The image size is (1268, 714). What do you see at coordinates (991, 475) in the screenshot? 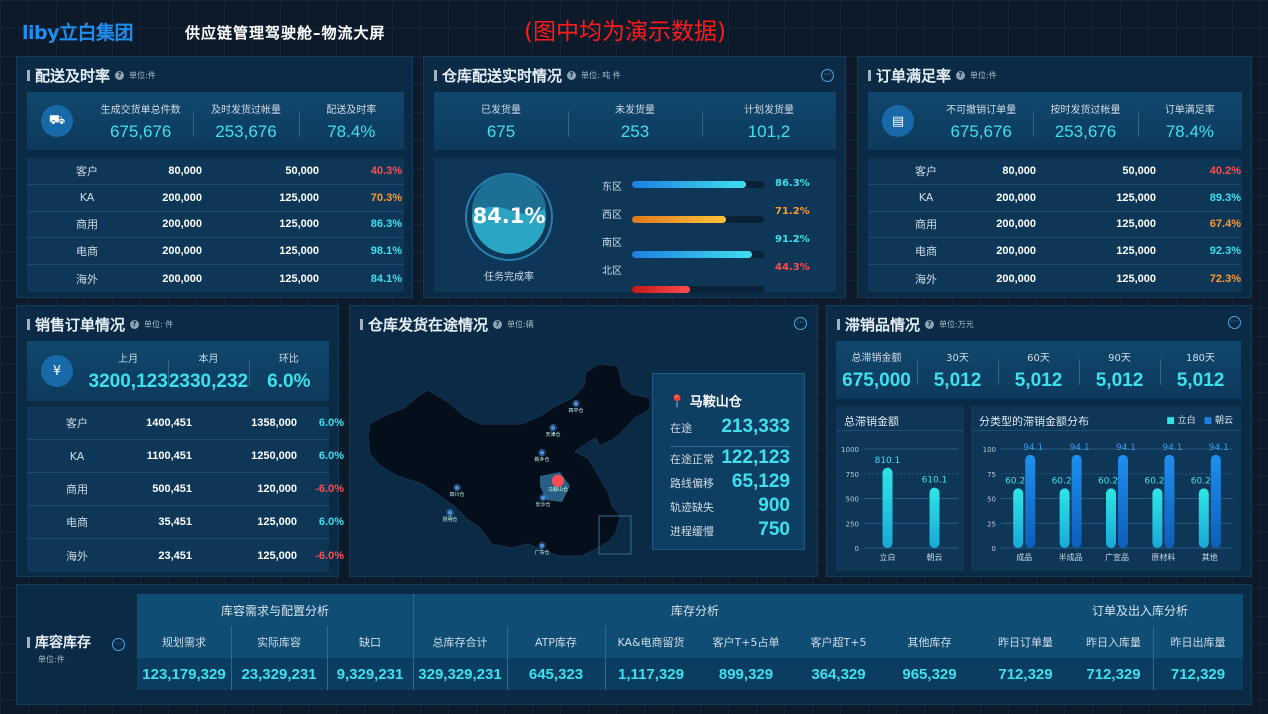
I see `y-tick-label: 75` at bounding box center [991, 475].